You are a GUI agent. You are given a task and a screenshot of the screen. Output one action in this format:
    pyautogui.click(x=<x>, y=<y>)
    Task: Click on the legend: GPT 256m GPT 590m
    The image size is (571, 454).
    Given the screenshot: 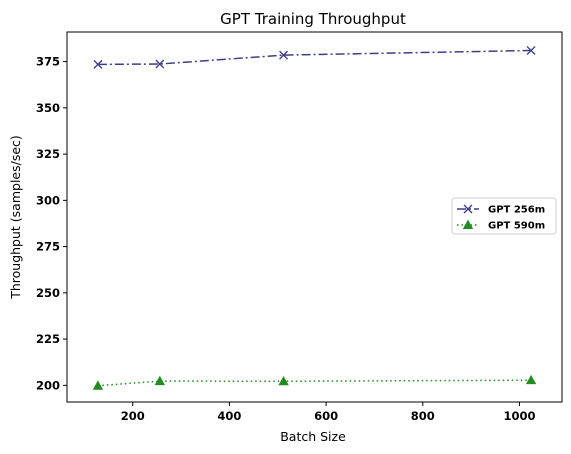 What is the action you would take?
    pyautogui.click(x=504, y=216)
    